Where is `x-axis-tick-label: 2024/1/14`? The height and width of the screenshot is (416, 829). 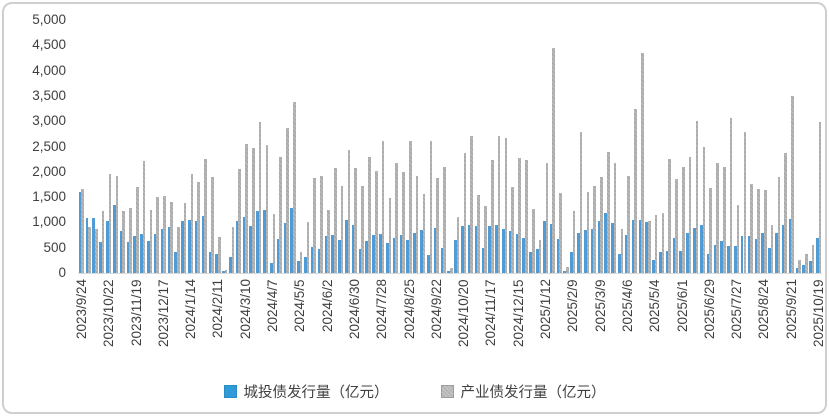 x-axis-tick-label: 2024/1/14 is located at coordinates (191, 309).